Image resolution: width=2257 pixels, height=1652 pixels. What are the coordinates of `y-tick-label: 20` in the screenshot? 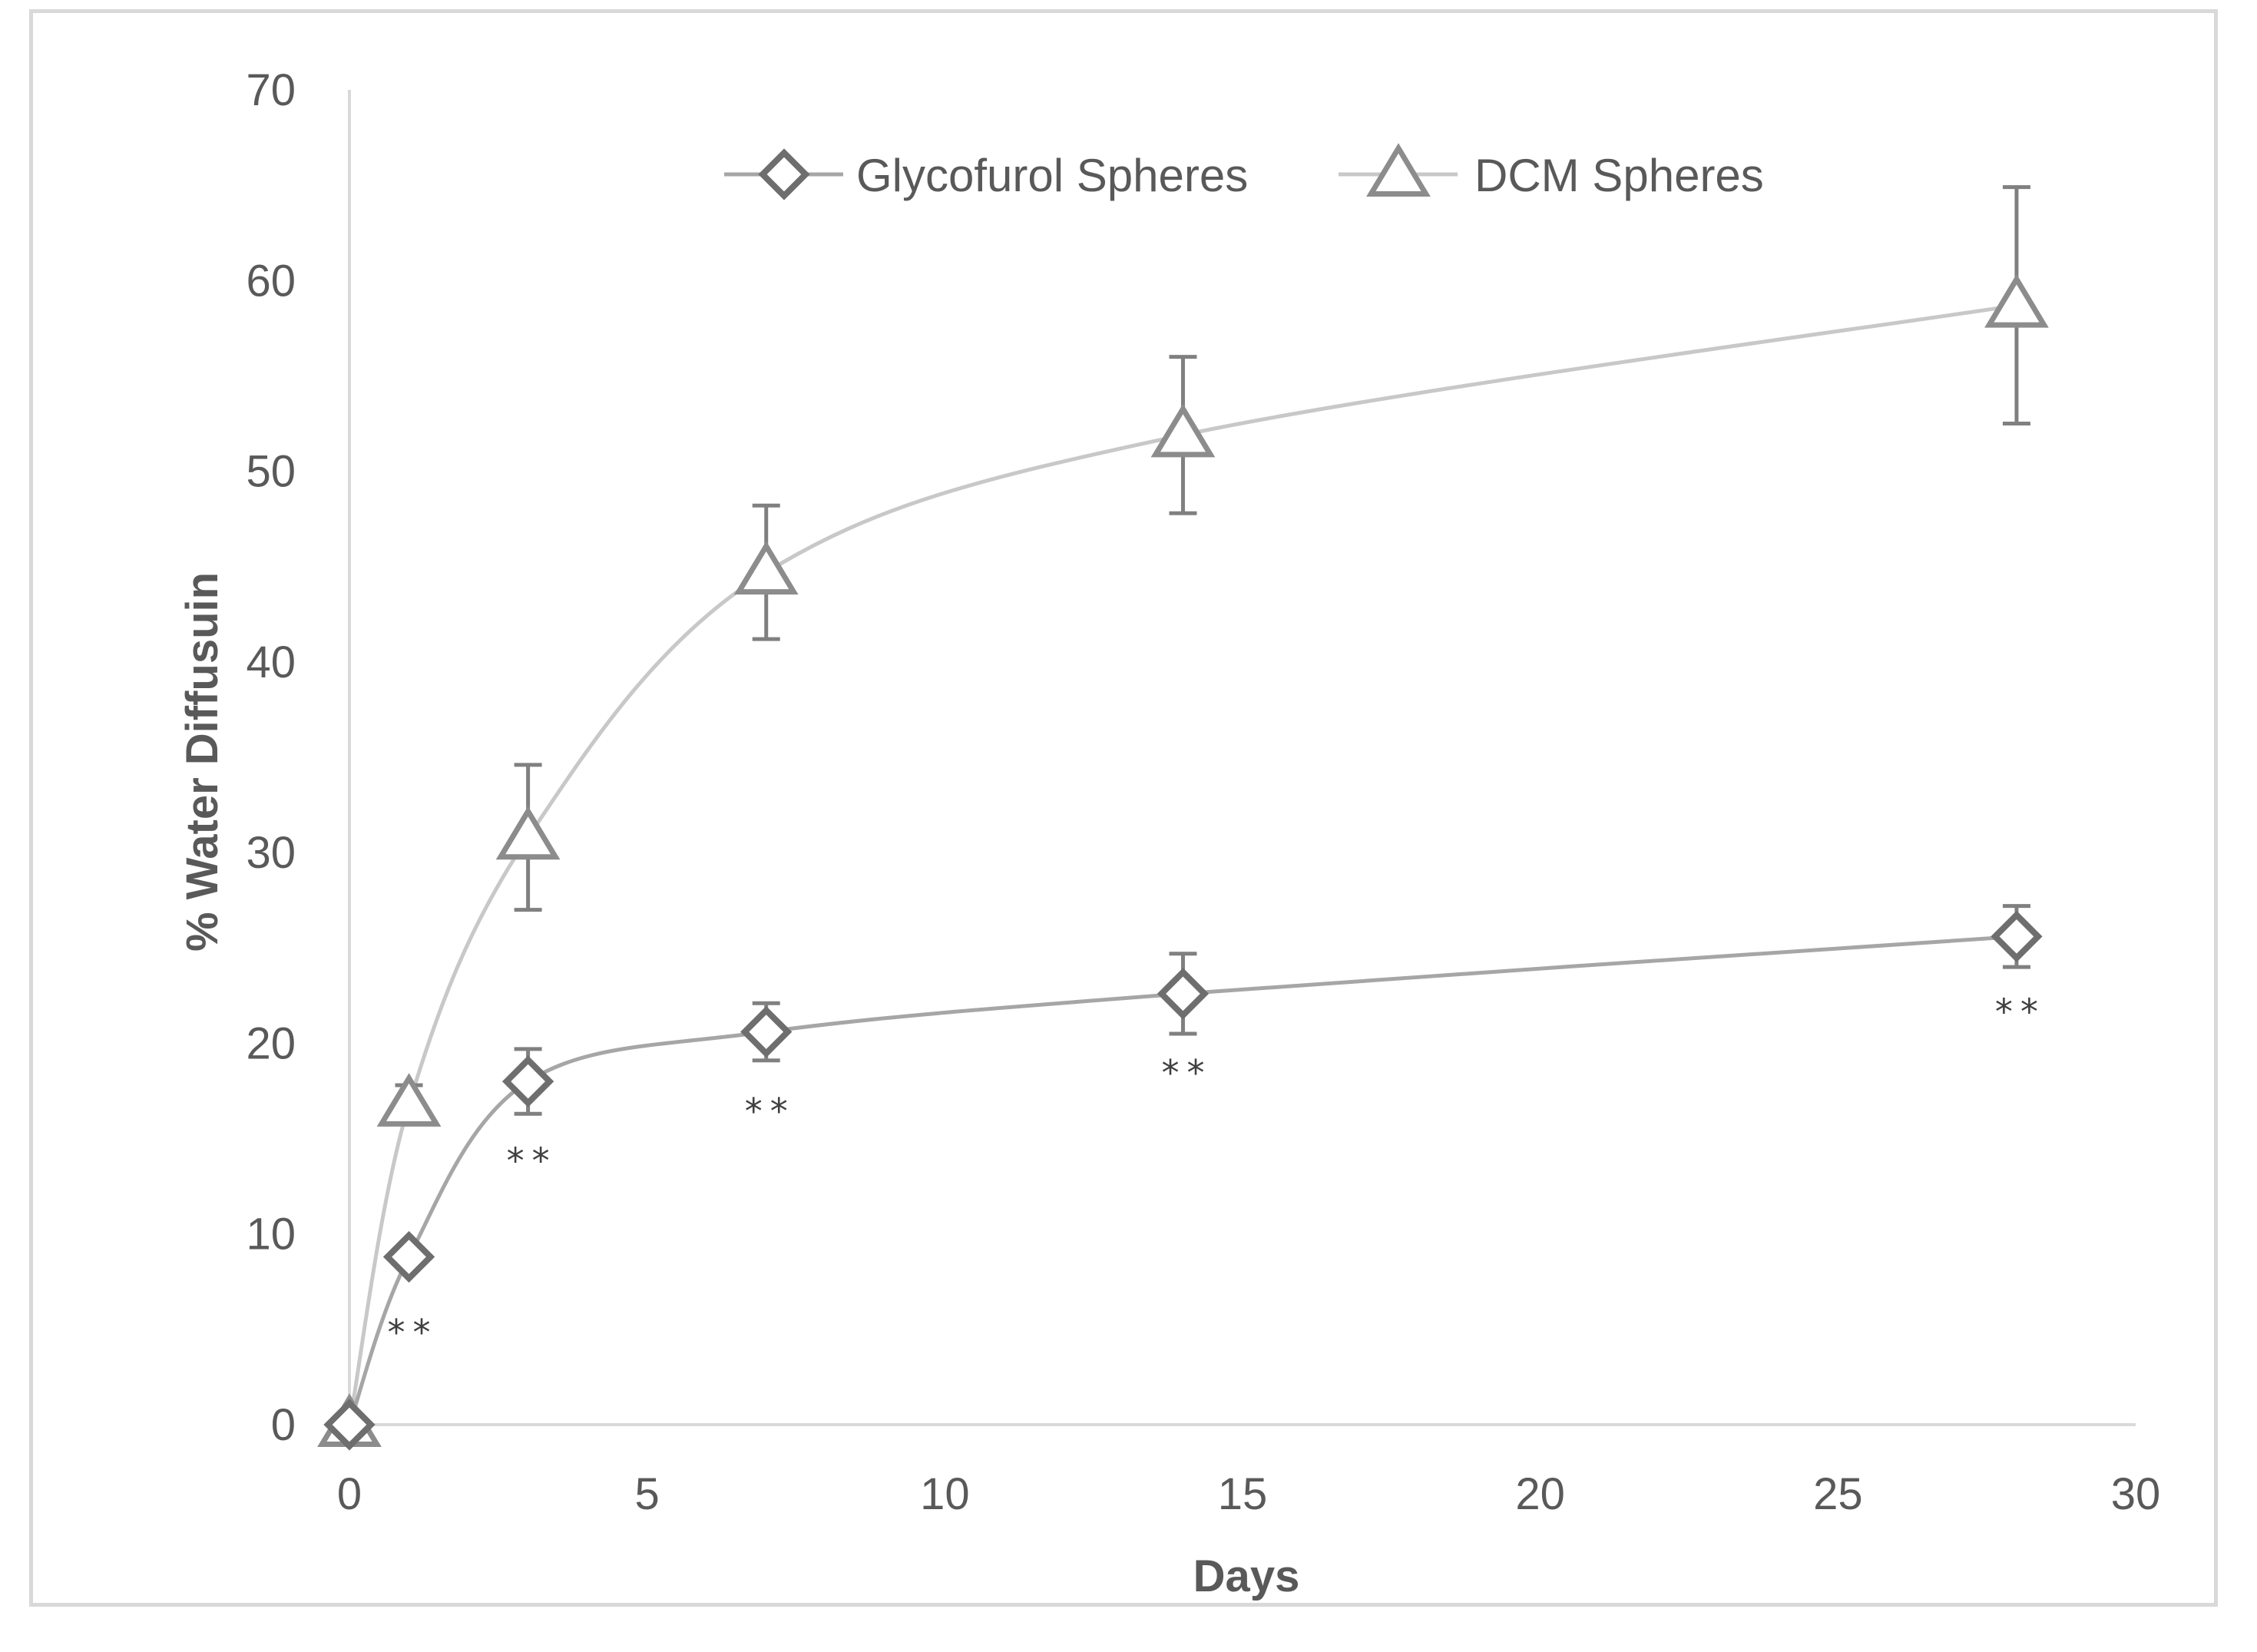 It's located at (271, 1043).